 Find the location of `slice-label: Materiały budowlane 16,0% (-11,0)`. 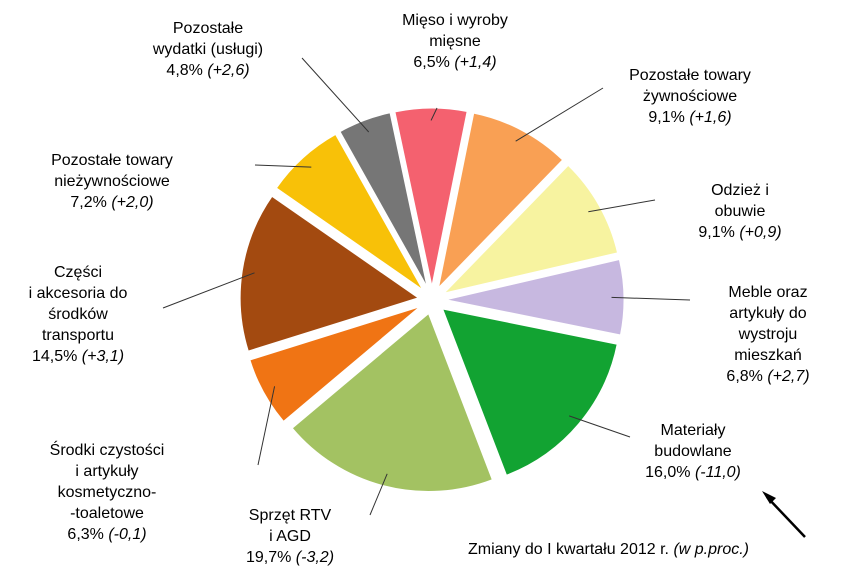

slice-label: Materiały budowlane 16,0% (-11,0) is located at coordinates (693, 451).